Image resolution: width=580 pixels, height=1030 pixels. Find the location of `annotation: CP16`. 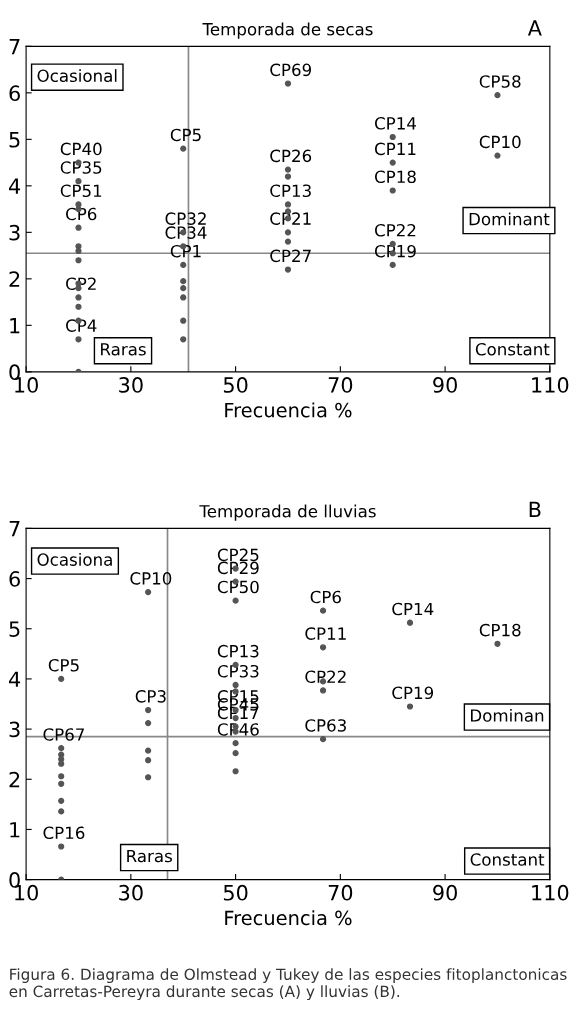

annotation: CP16 is located at coordinates (64, 833).